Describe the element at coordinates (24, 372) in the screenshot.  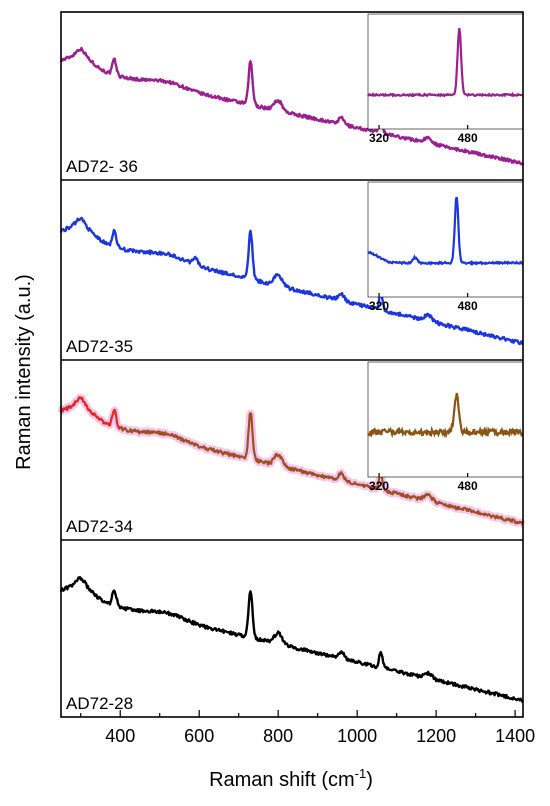
I see `y-axis-label: Raman intensity (a.u.)` at that location.